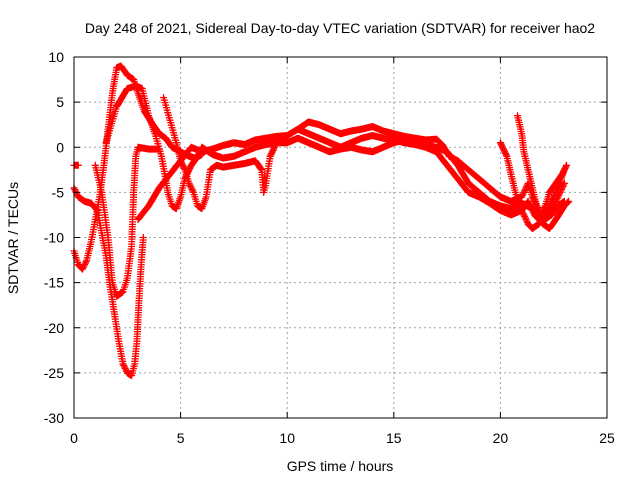 The height and width of the screenshot is (480, 640). I want to click on x-tick-label: 20, so click(501, 438).